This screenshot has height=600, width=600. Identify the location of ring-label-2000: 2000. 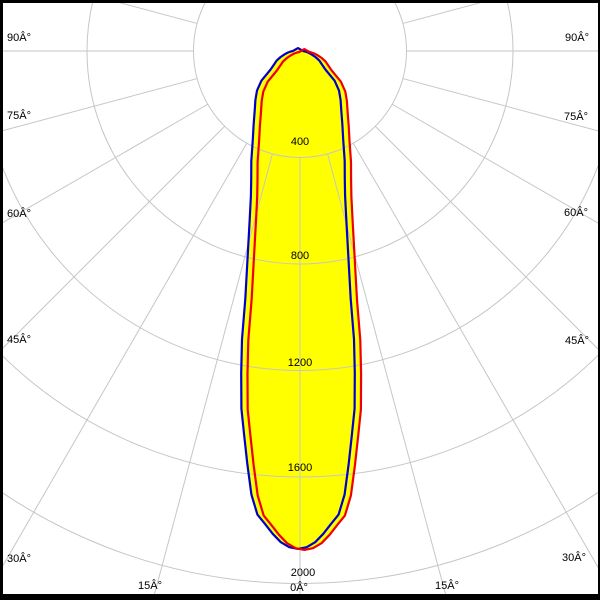
(303, 573).